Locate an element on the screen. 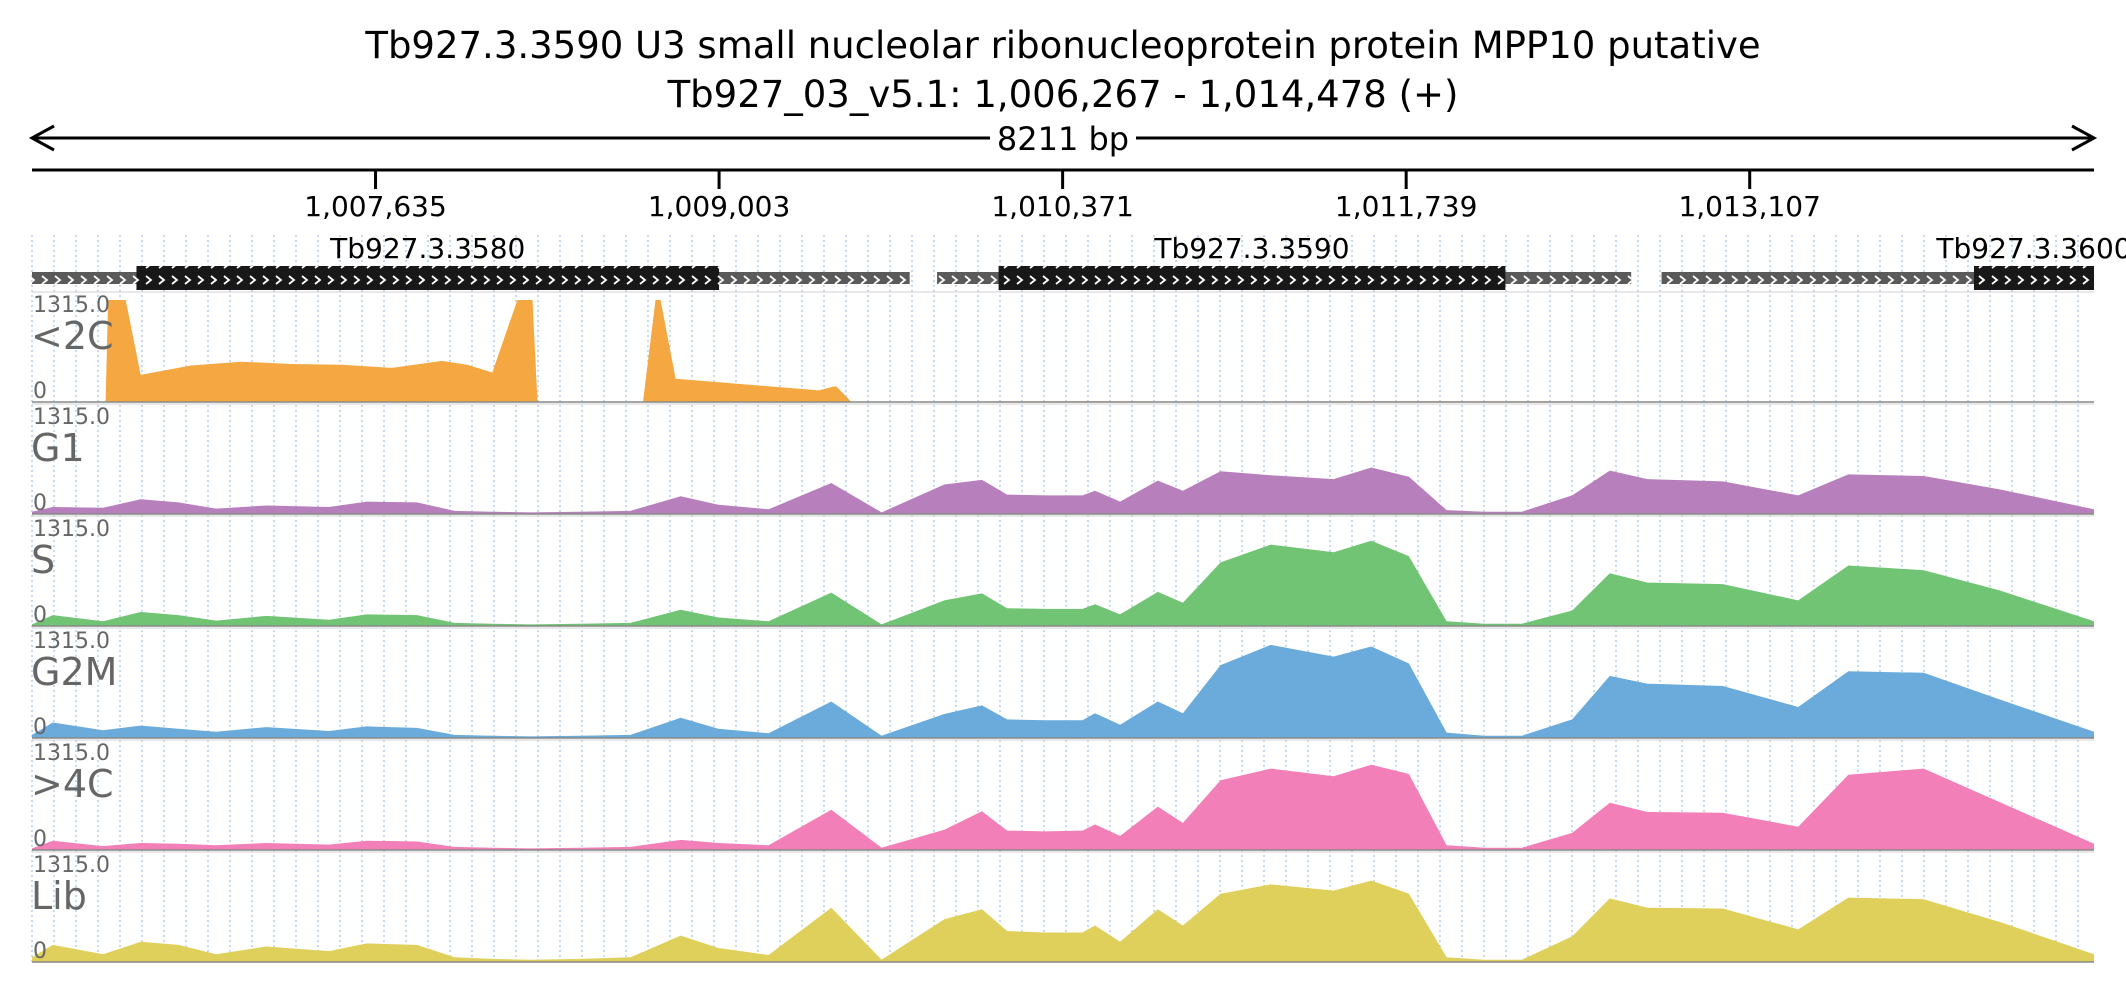 The height and width of the screenshot is (1000, 2126). scale-tick-label-1: 1,009,003 is located at coordinates (719, 206).